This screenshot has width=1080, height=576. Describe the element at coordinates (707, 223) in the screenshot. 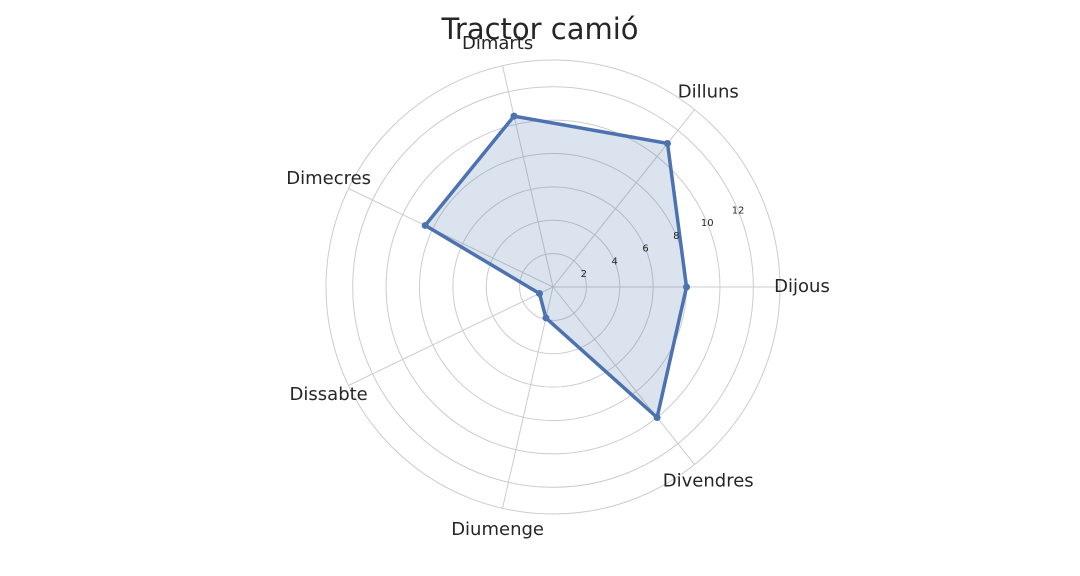

I see `radial-tick-label: 10` at that location.